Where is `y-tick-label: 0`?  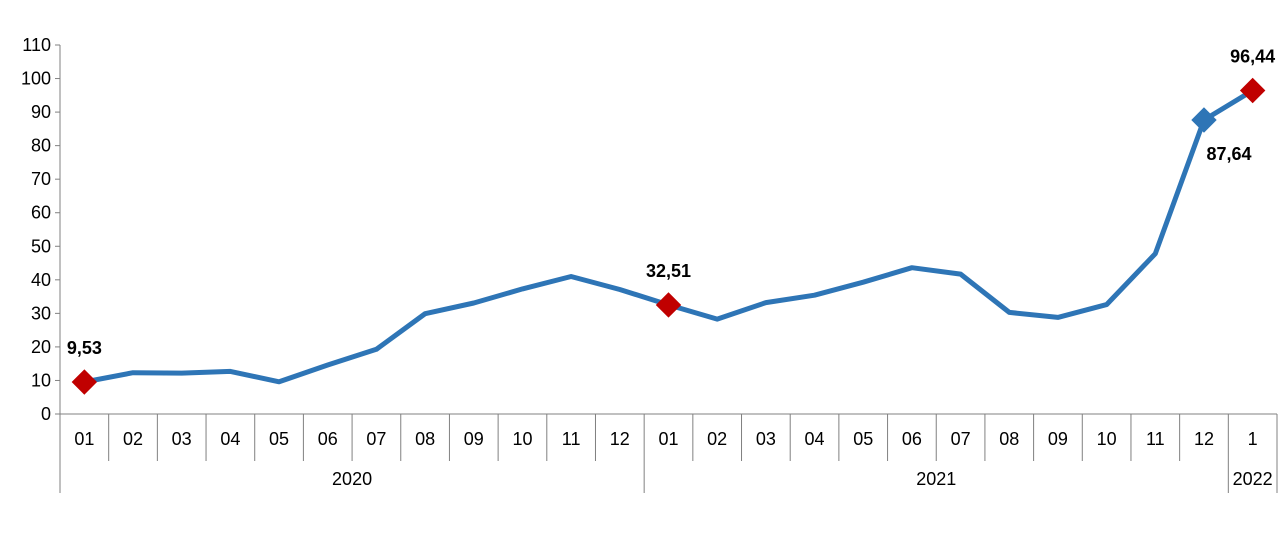 y-tick-label: 0 is located at coordinates (46, 414).